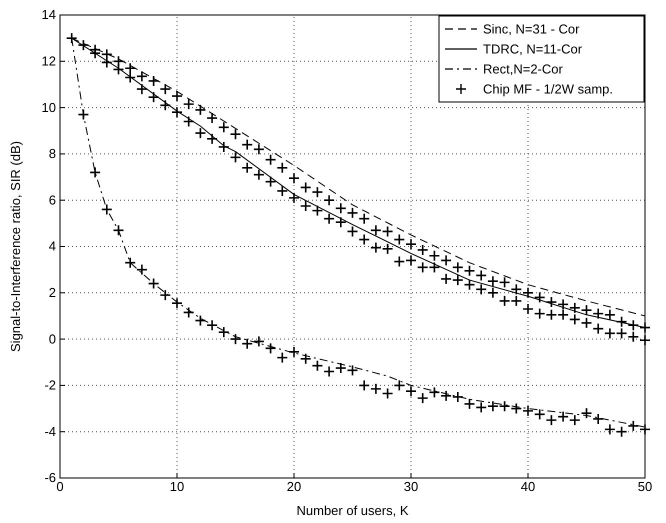 The width and height of the screenshot is (666, 523). What do you see at coordinates (50, 478) in the screenshot?
I see `y-tick-label: -6` at bounding box center [50, 478].